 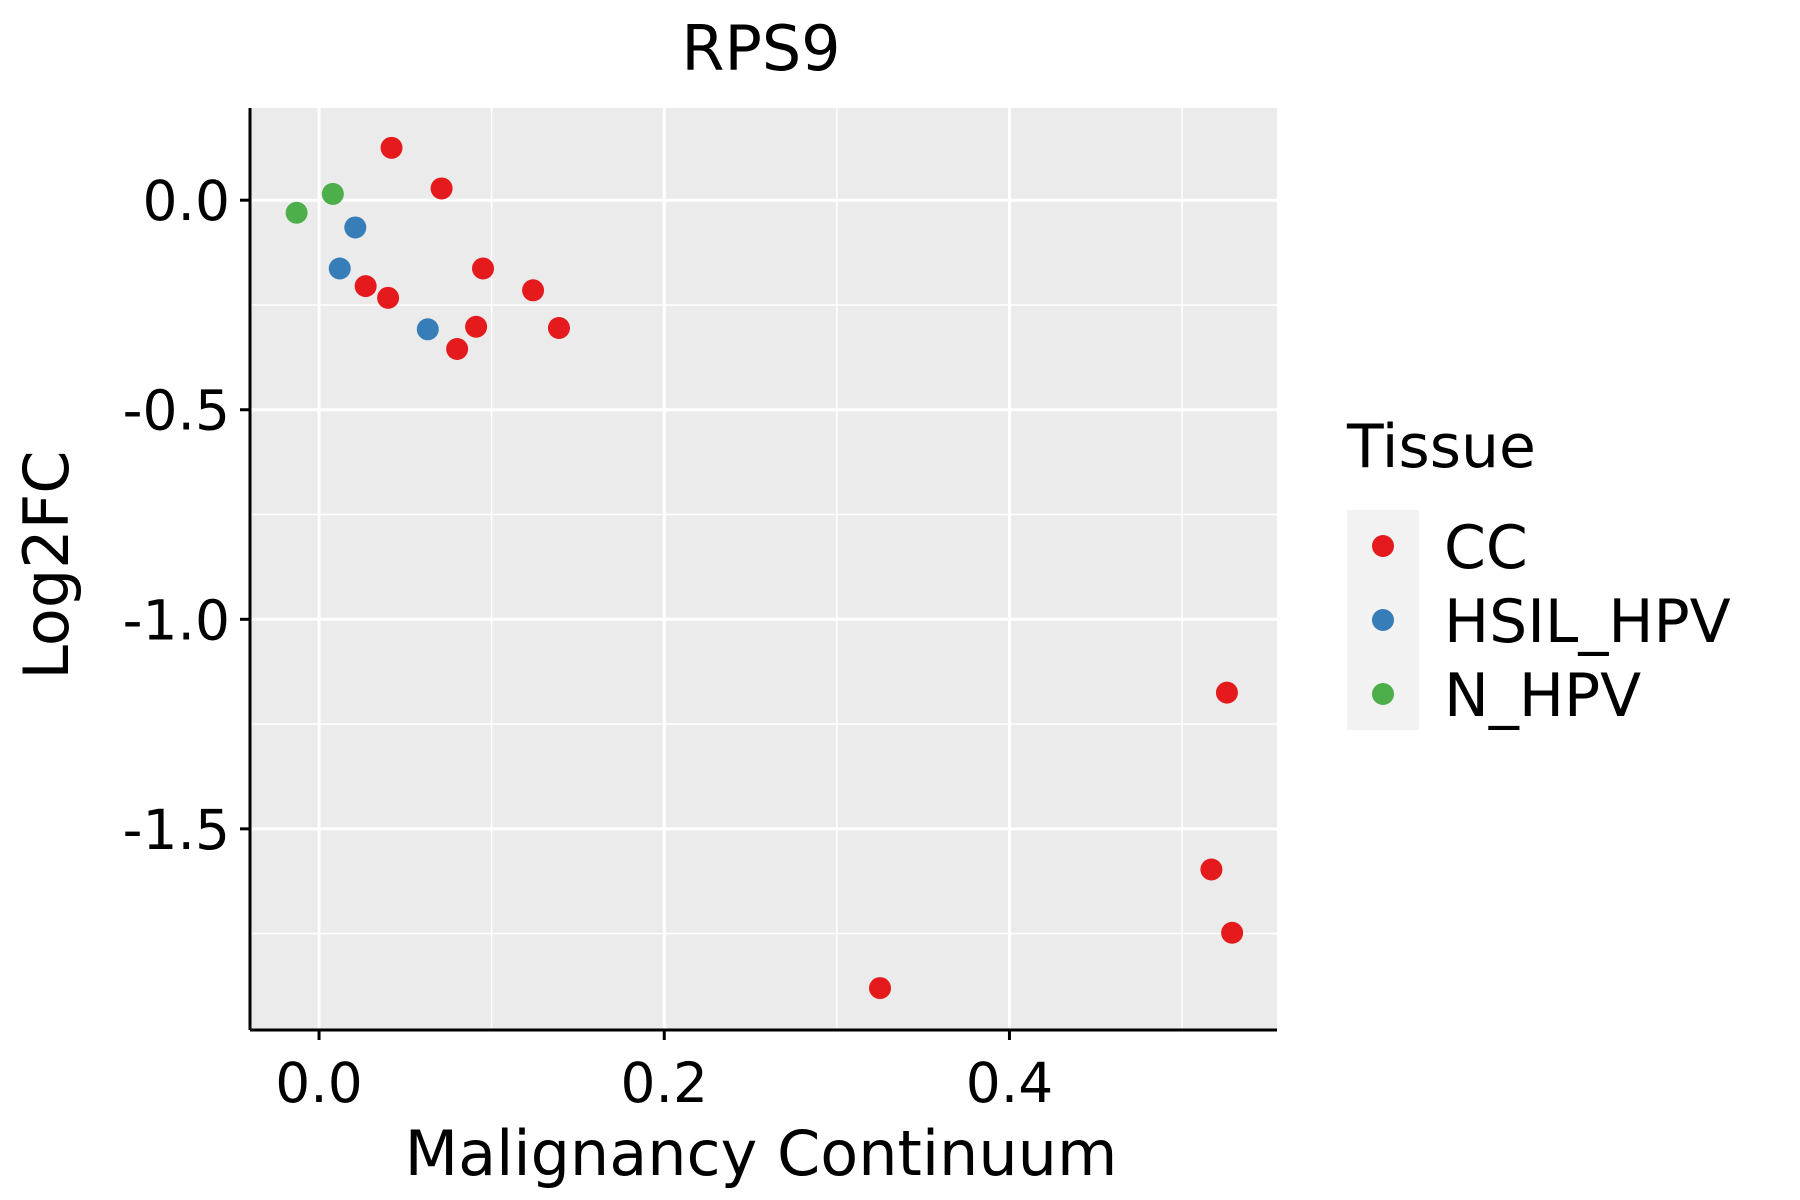 I want to click on x-tick-label: 0.4, so click(x=1009, y=1083).